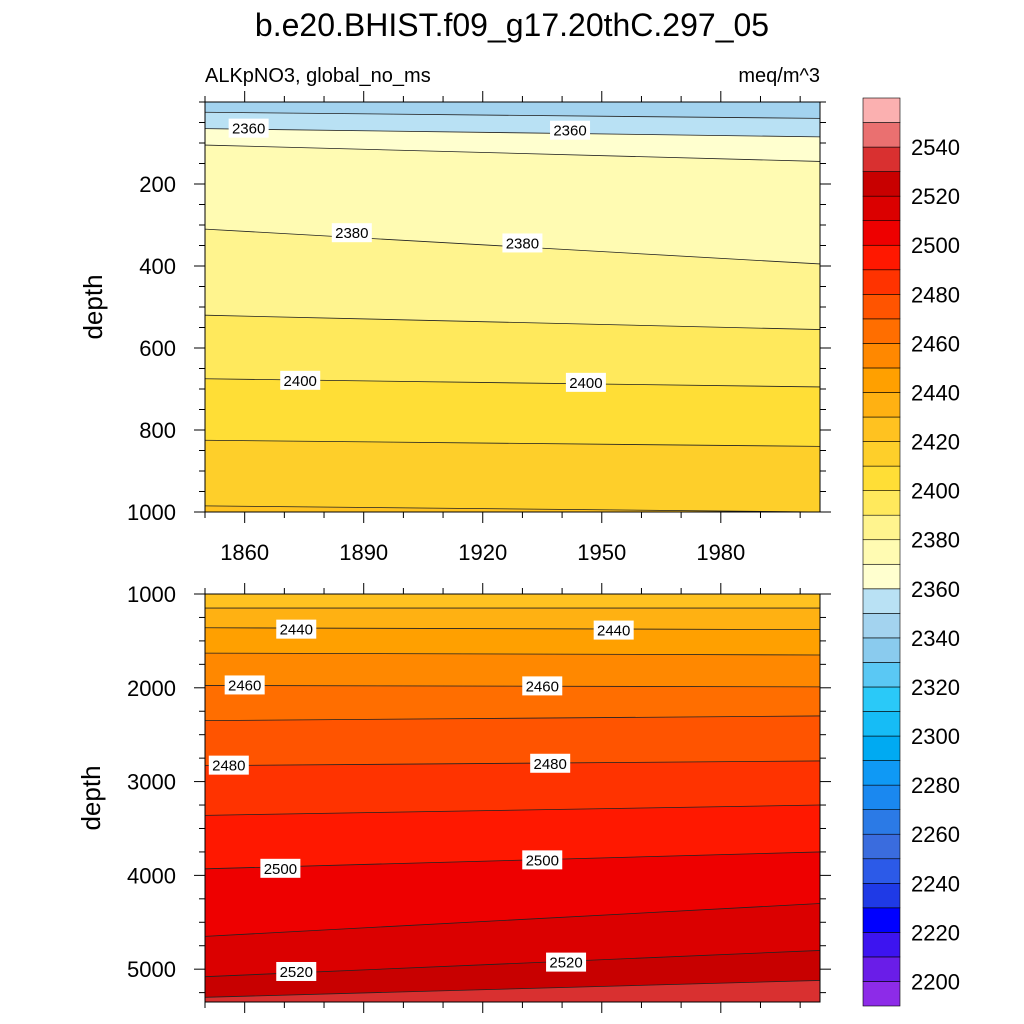 This screenshot has height=1024, width=1024. What do you see at coordinates (318, 76) in the screenshot?
I see `variable-label: ALKpNO3, global_no_ms` at bounding box center [318, 76].